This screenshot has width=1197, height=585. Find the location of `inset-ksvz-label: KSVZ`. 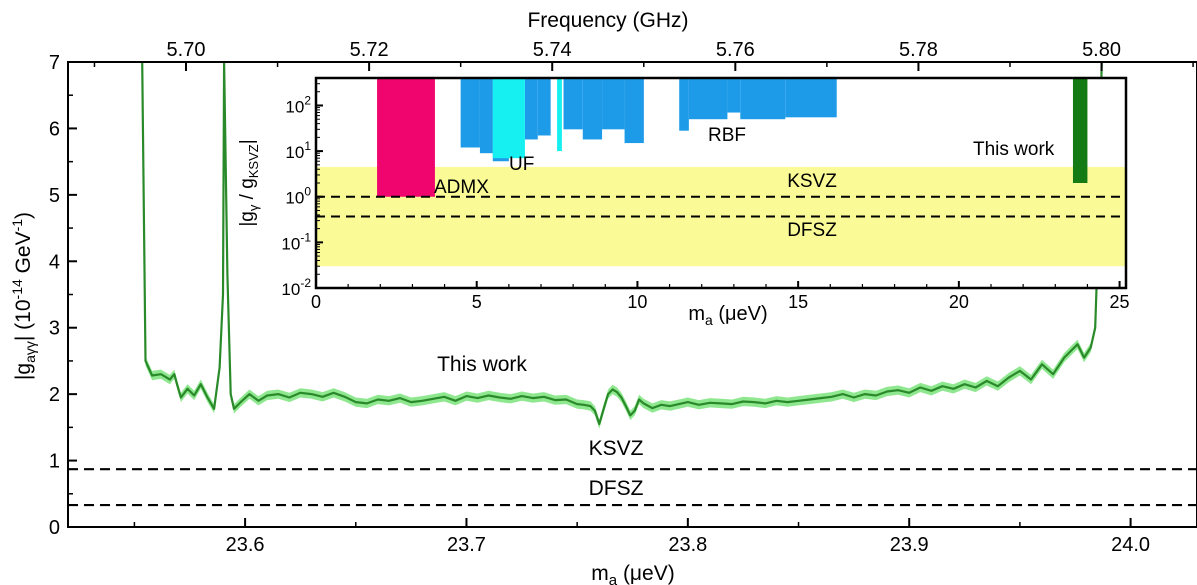

inset-ksvz-label: KSVZ is located at coordinates (812, 181).